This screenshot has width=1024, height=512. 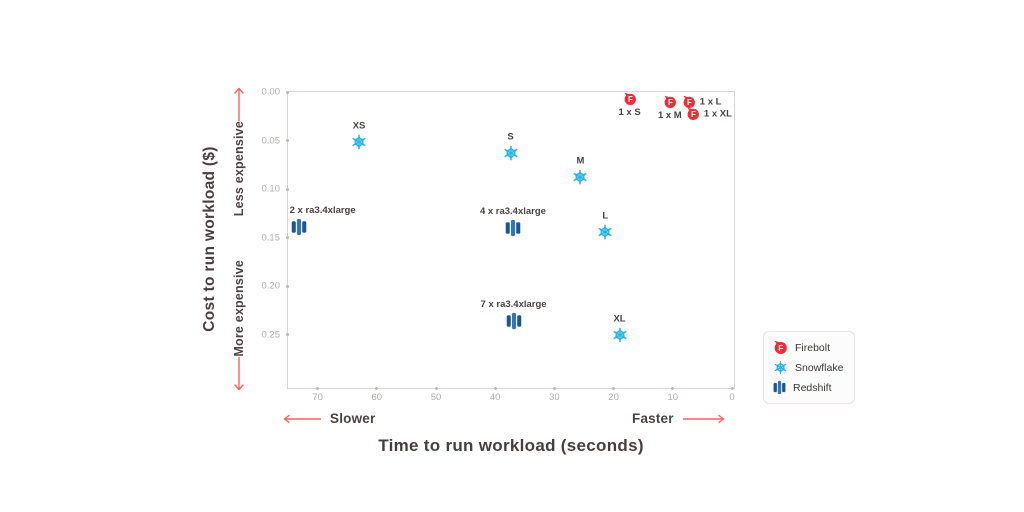 I want to click on snowflake-data-point: XS, so click(x=359, y=136).